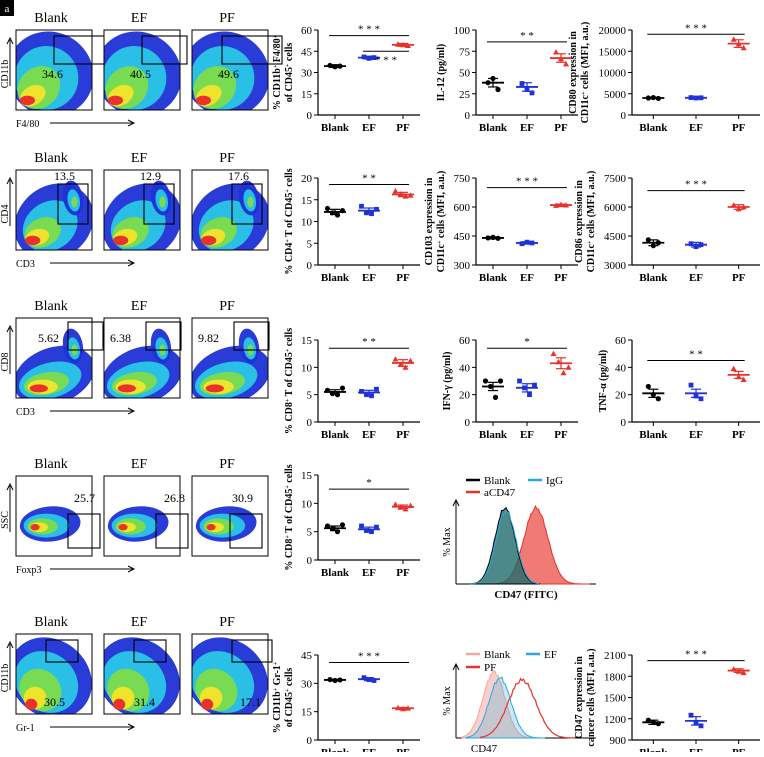  What do you see at coordinates (307, 52) in the screenshot?
I see `y-tick-label: 45` at bounding box center [307, 52].